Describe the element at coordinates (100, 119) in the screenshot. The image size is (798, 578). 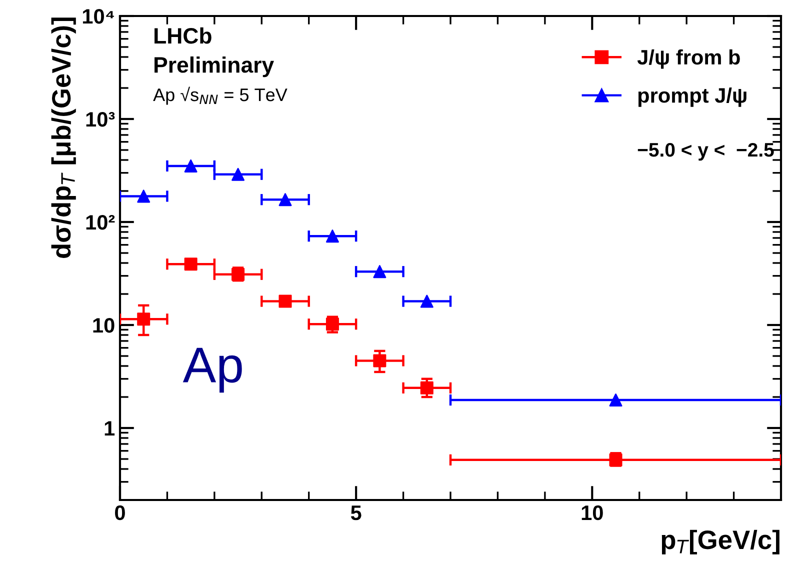
I see `y-tick-label: 10³` at that location.